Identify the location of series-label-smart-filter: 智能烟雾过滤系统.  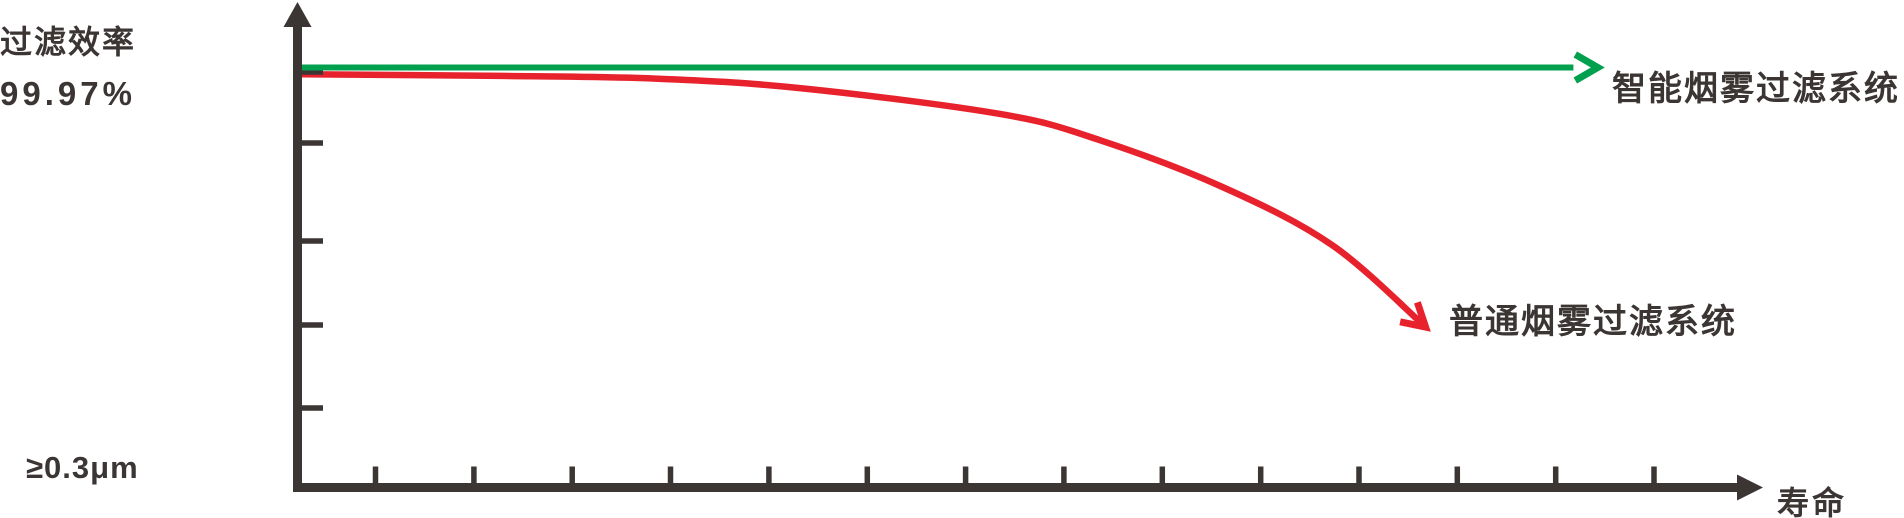
(1756, 89).